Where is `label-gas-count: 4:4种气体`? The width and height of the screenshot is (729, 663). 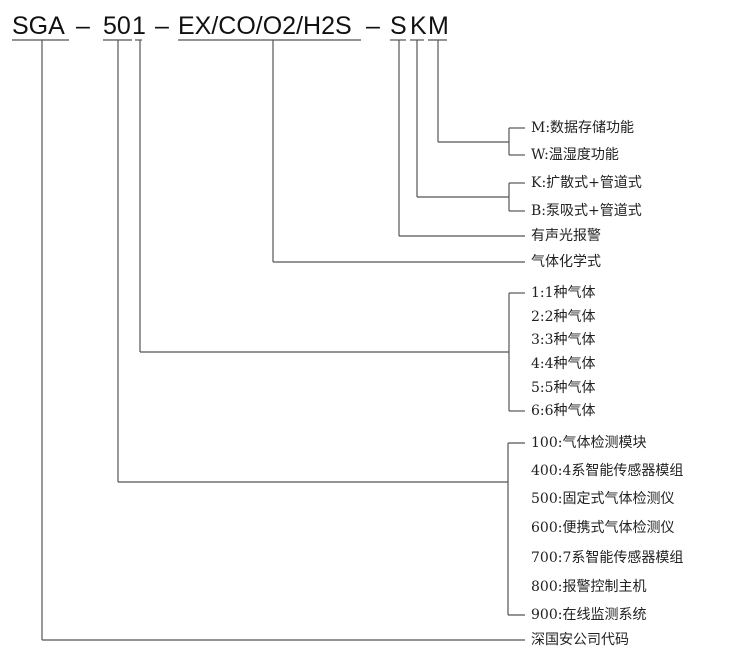
label-gas-count: 4:4种气体 is located at coordinates (563, 364).